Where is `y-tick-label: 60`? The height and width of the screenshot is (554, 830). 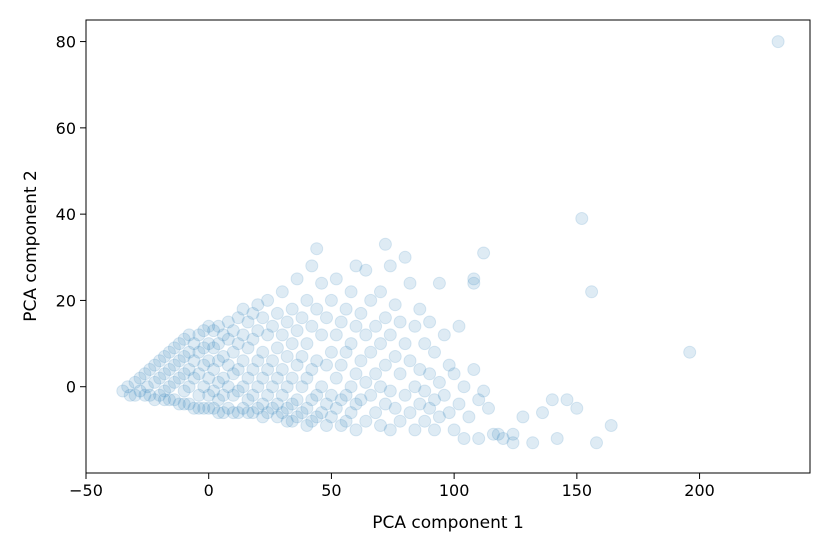 y-tick-label: 60 is located at coordinates (66, 128).